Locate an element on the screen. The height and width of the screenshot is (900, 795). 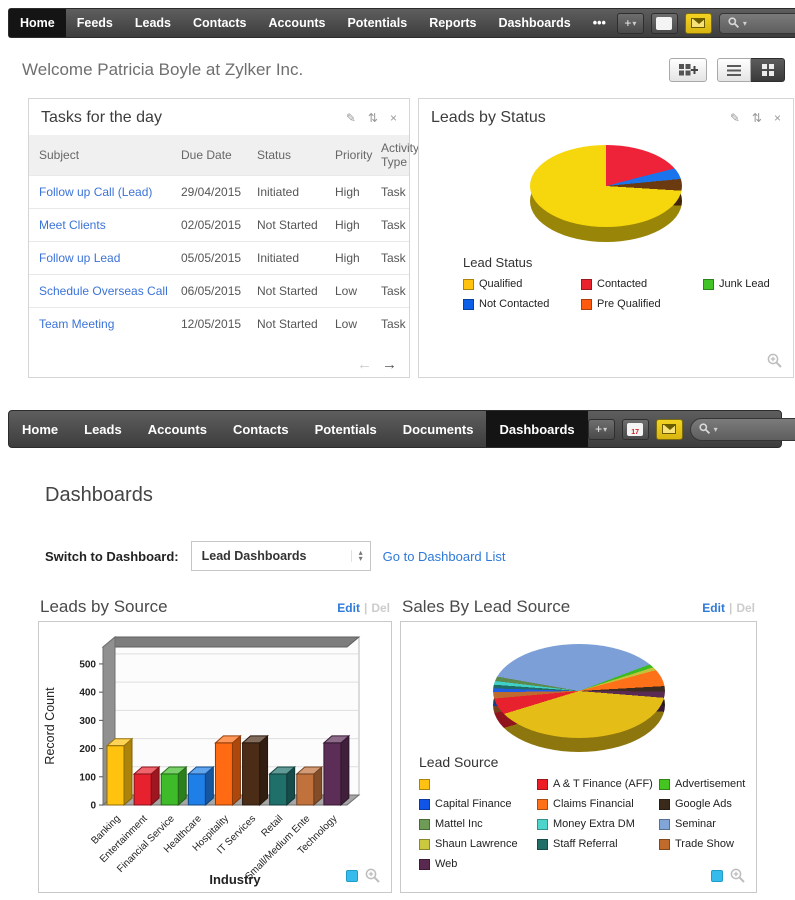
bar-healthcare is located at coordinates (201, 786).